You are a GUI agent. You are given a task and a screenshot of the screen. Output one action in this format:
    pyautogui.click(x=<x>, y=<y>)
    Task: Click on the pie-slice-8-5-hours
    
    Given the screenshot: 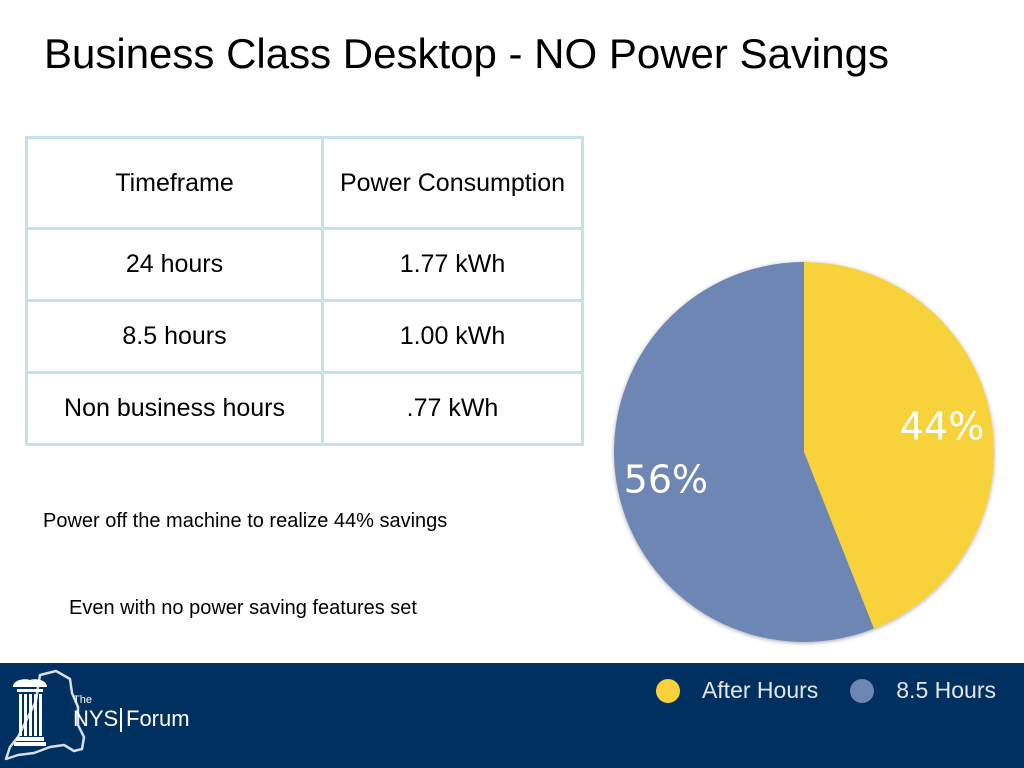 What is the action you would take?
    pyautogui.click(x=744, y=452)
    